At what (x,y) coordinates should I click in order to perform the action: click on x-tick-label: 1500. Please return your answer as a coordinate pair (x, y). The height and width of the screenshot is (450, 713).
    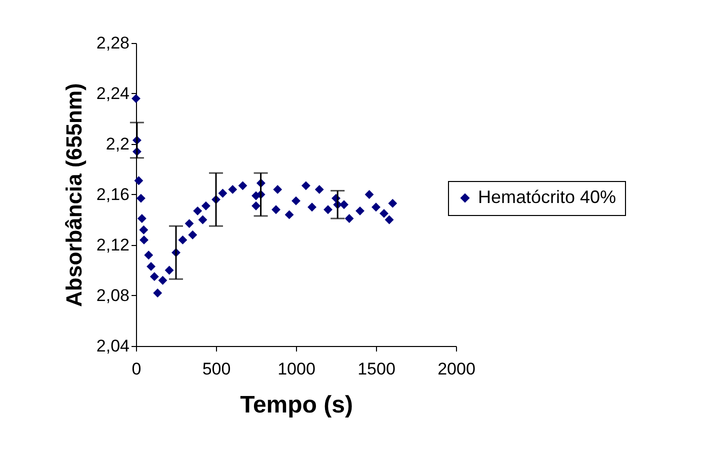
    Looking at the image, I should click on (377, 369).